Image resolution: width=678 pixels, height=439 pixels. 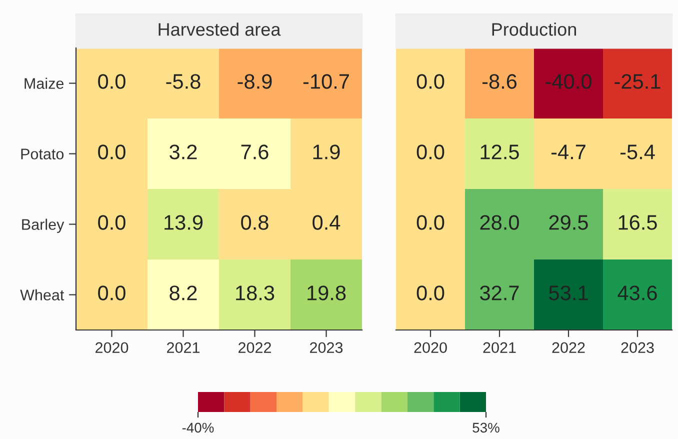 I want to click on data-label: 28.0, so click(x=499, y=222).